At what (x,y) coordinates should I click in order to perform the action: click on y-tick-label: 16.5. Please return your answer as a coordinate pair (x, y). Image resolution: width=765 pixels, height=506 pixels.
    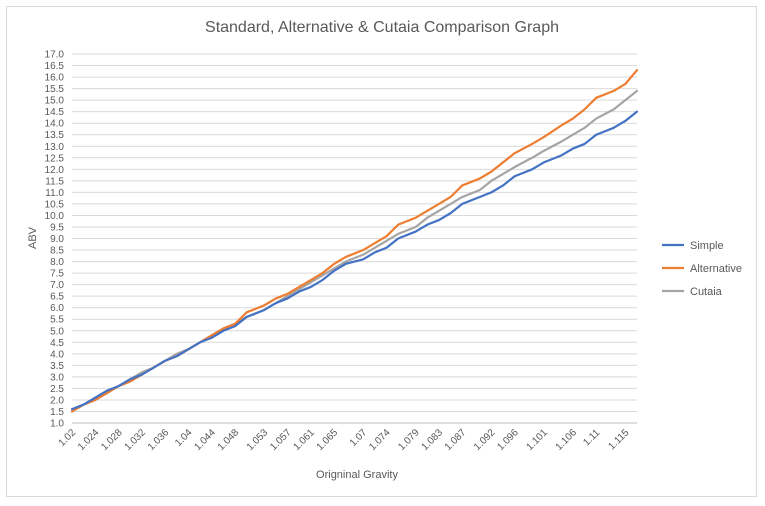
    Looking at the image, I should click on (55, 66).